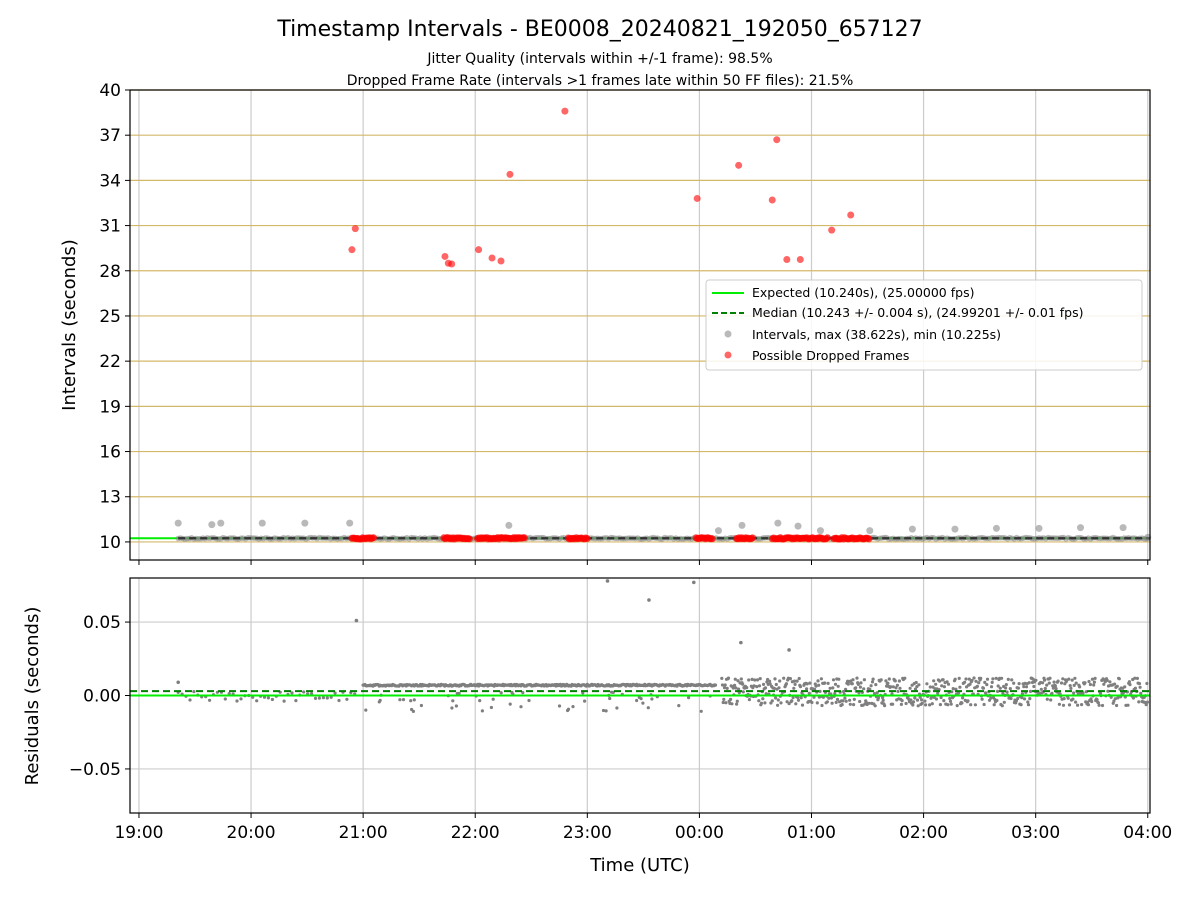 The width and height of the screenshot is (1200, 900). I want to click on top-y-tick-label: 16, so click(110, 453).